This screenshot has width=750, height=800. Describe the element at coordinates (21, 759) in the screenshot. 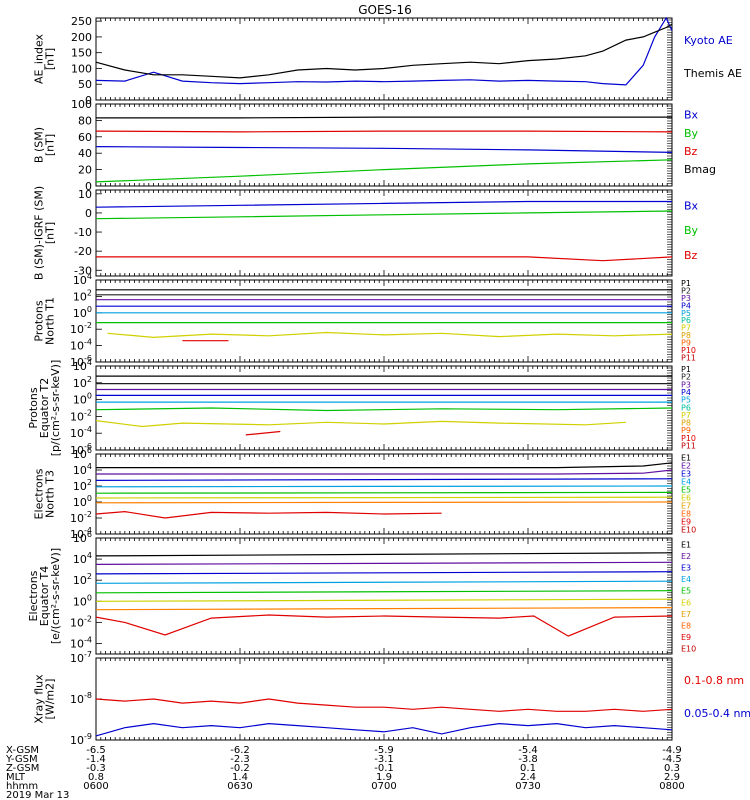

I see `x-axis-row-label: Y-GSM` at that location.